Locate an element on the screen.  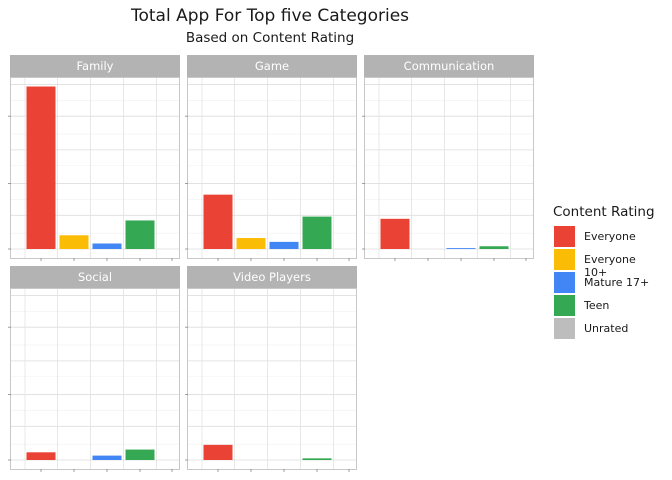
legend-item: Unrated is located at coordinates (604, 329).